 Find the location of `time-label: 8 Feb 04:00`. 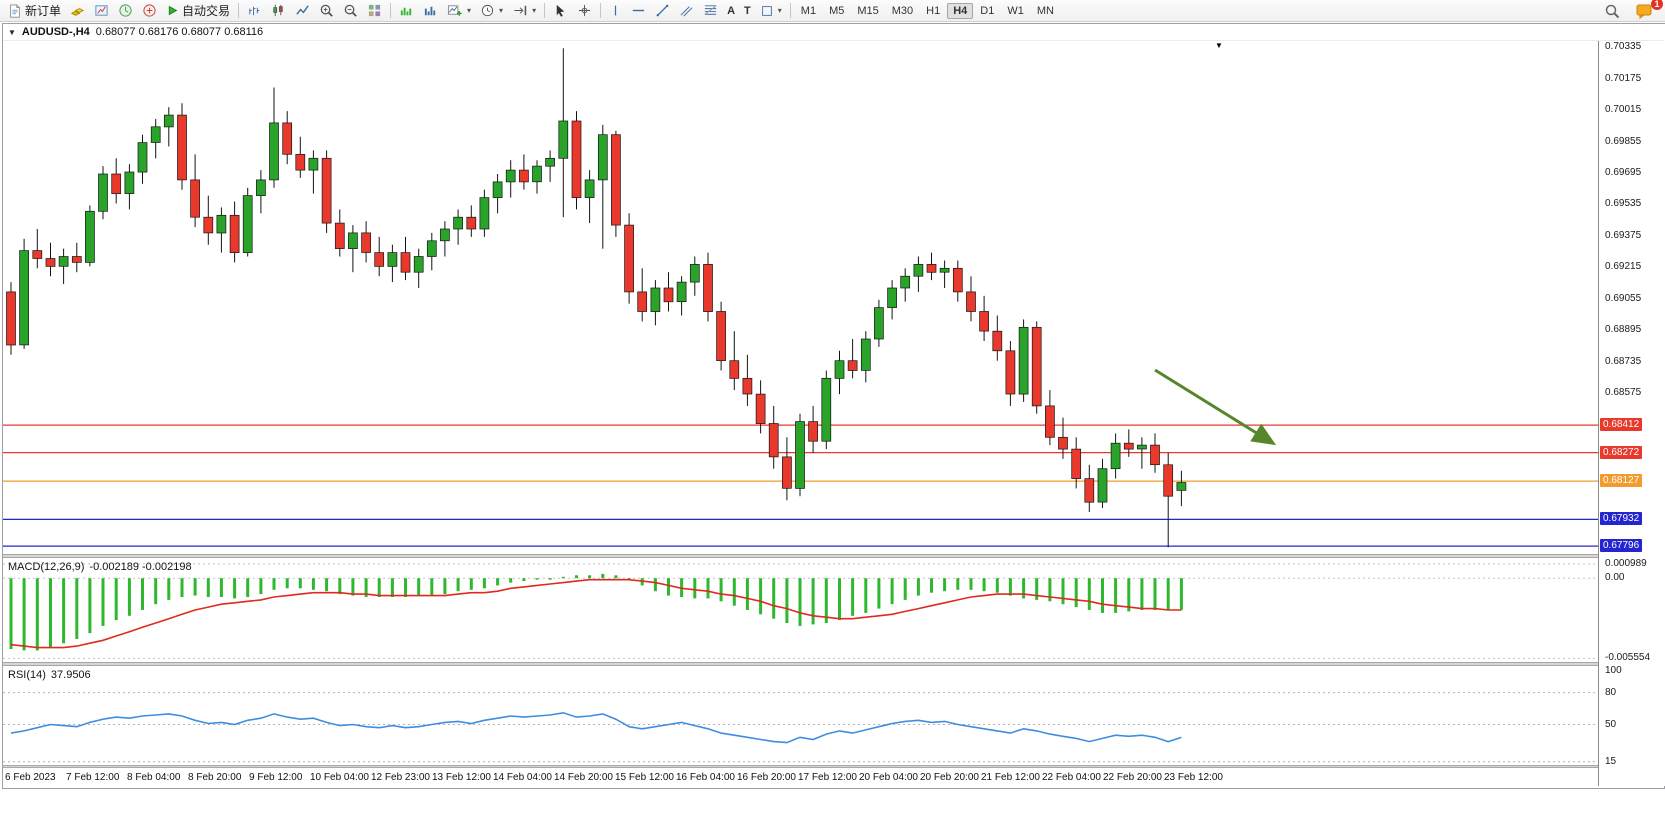

time-label: 8 Feb 04:00 is located at coordinates (154, 777).